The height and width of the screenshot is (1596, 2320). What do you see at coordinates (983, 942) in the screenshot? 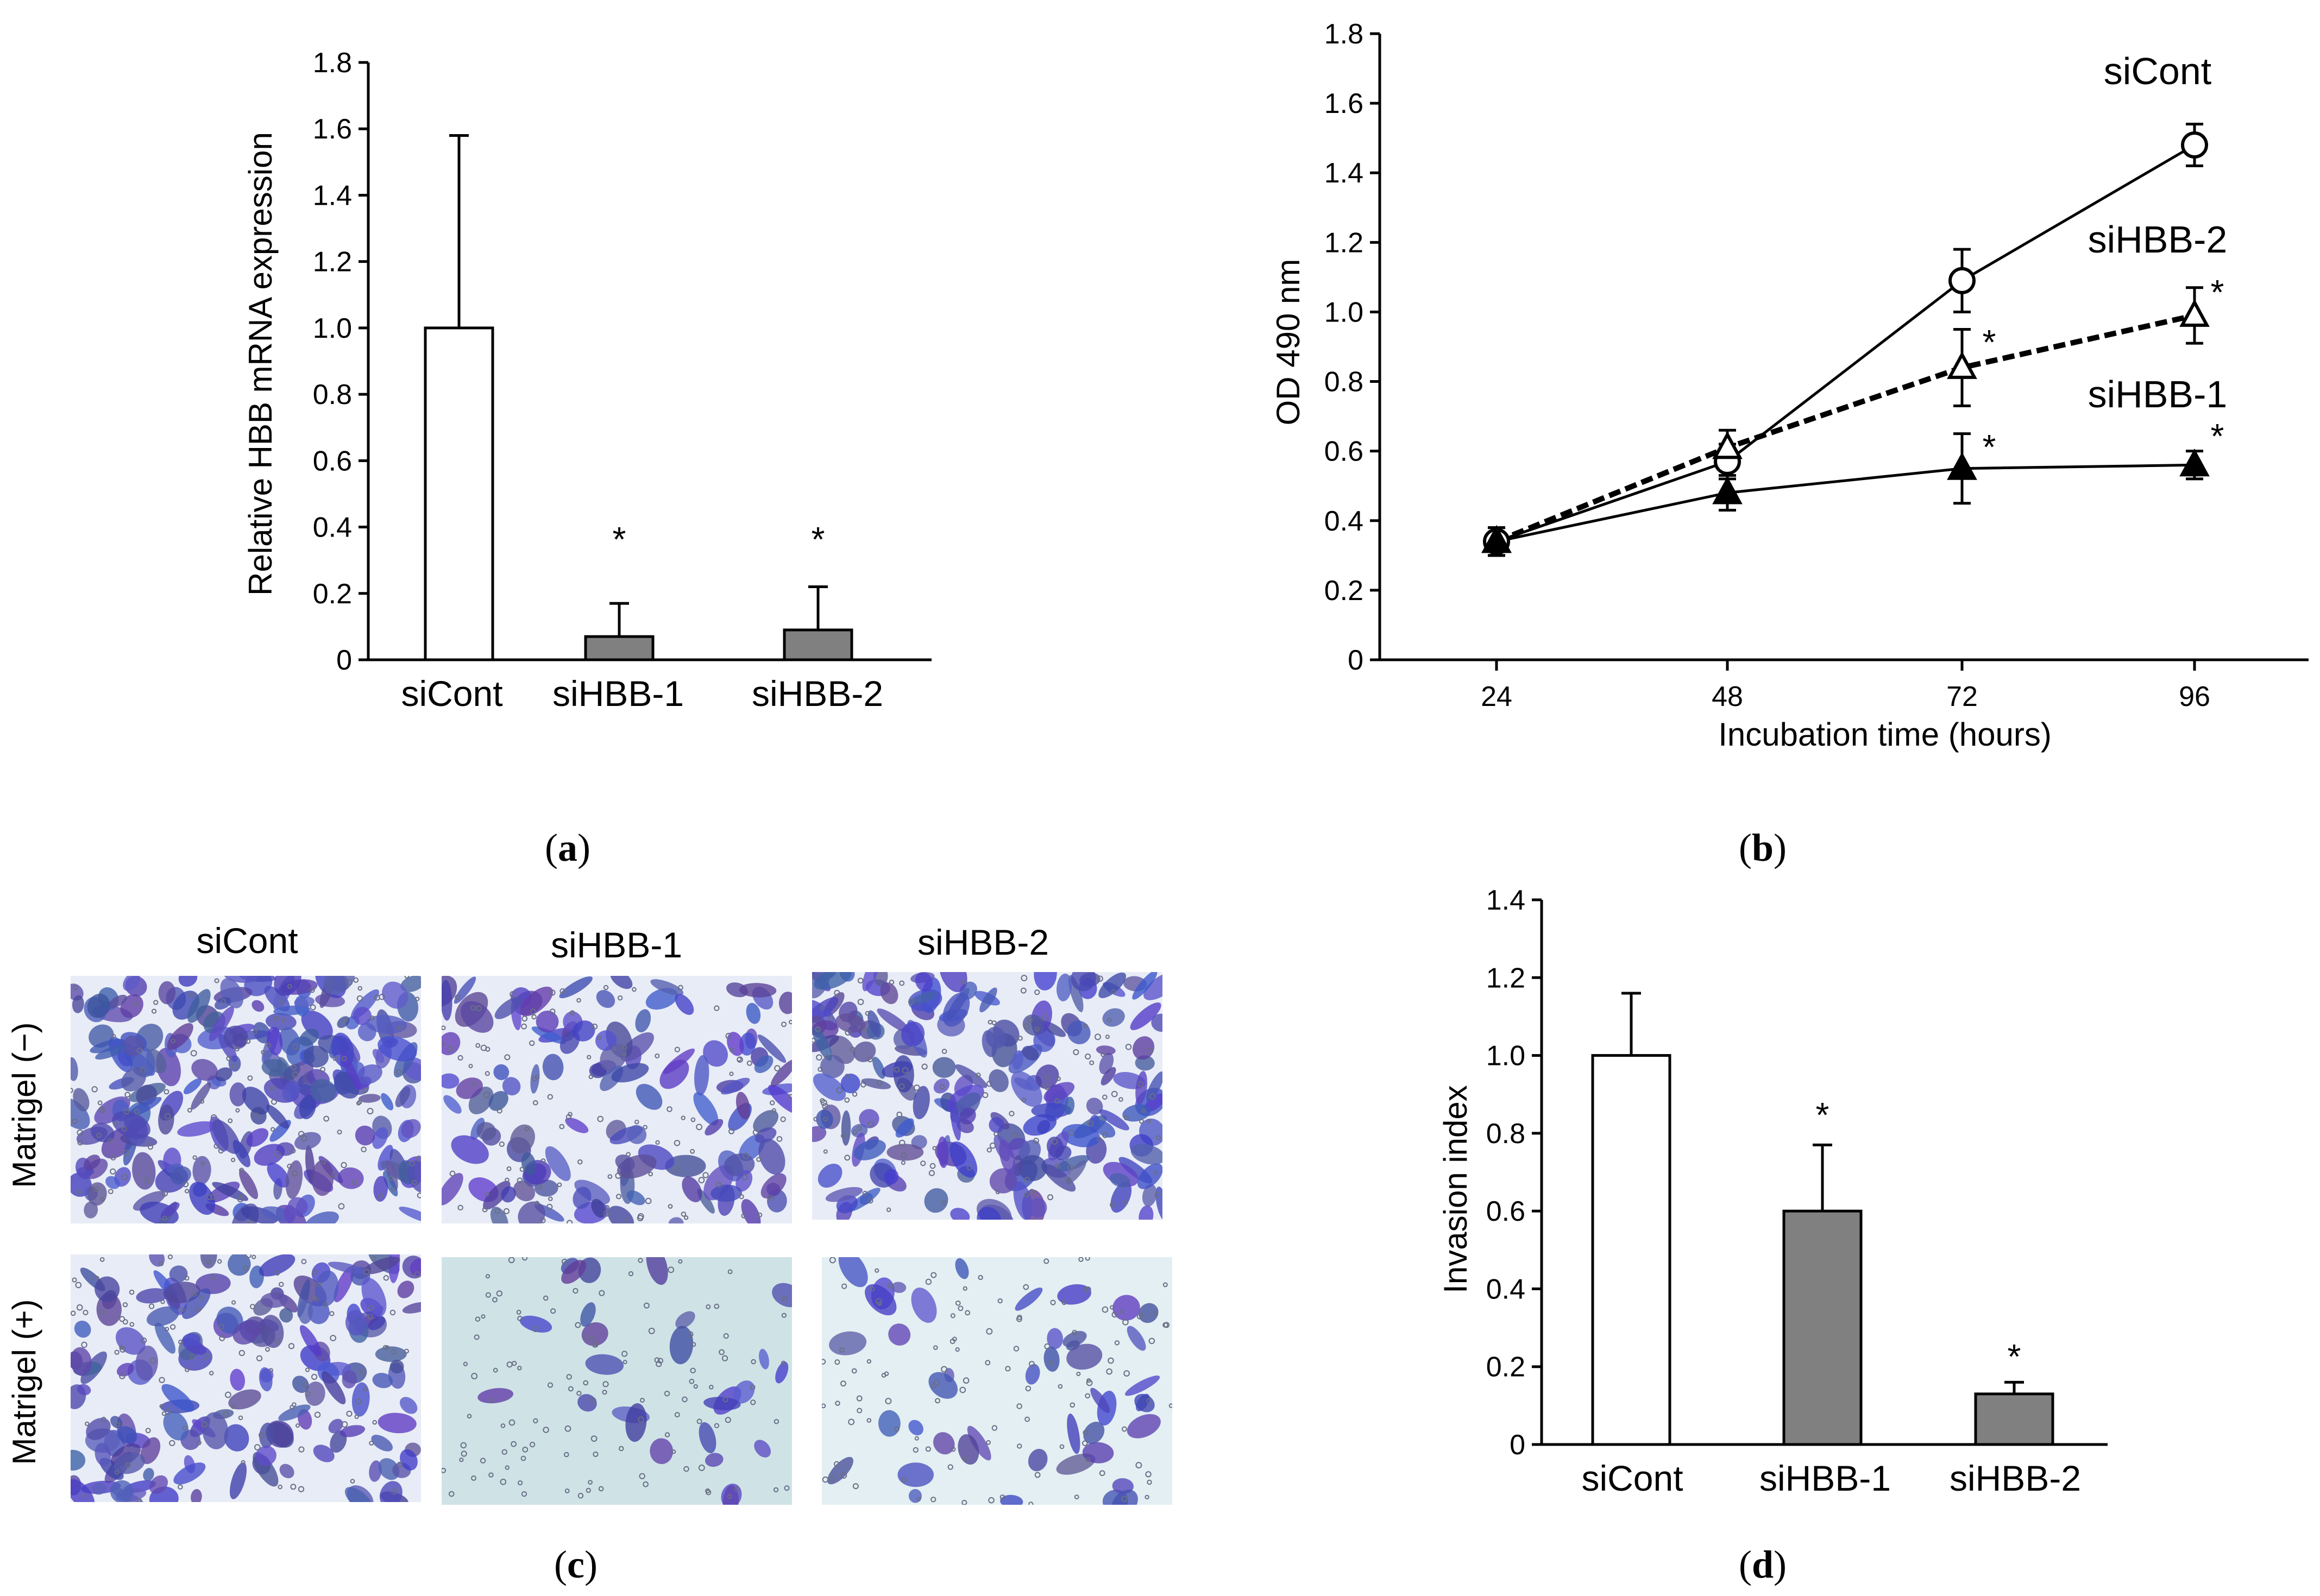
I see `panel-c-column-label: siHBB-2` at bounding box center [983, 942].